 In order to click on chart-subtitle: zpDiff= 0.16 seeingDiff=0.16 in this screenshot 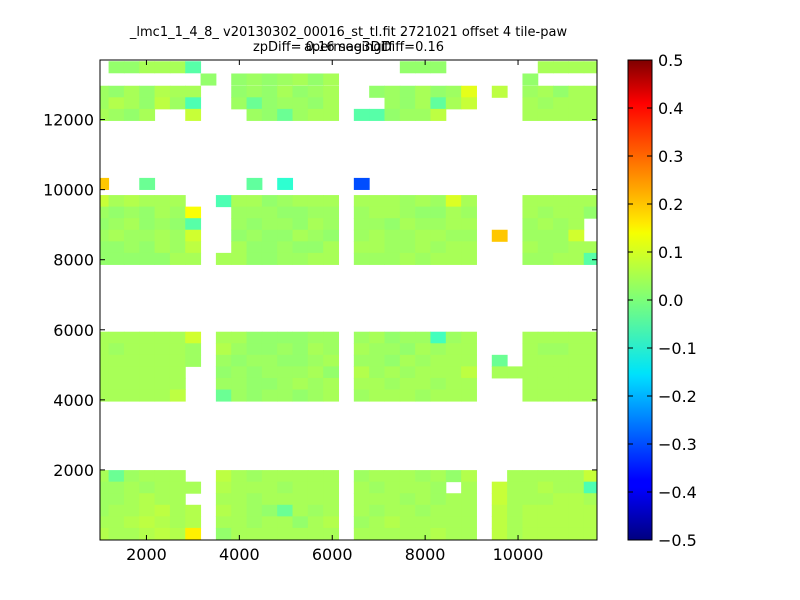, I will do `click(348, 47)`.